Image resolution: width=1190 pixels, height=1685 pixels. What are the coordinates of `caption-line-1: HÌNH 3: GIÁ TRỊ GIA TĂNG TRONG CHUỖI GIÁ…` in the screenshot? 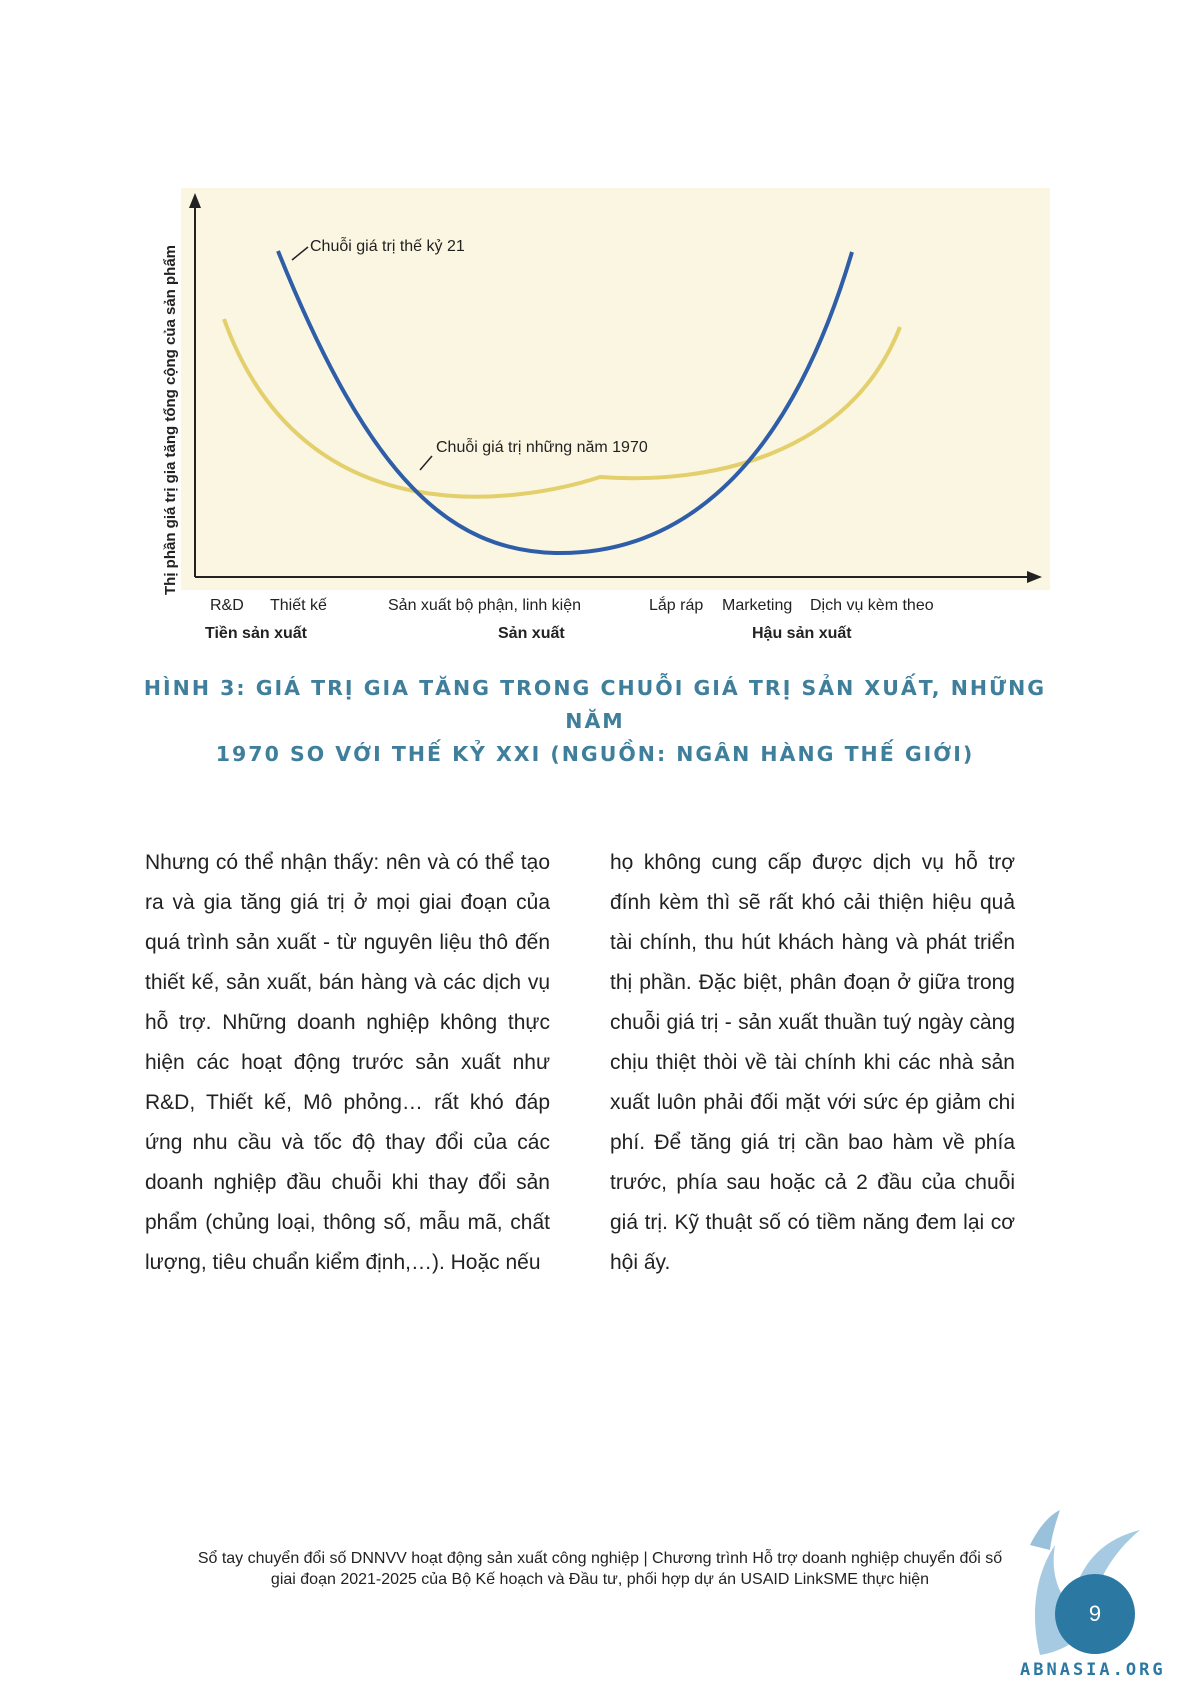 It's located at (595, 704).